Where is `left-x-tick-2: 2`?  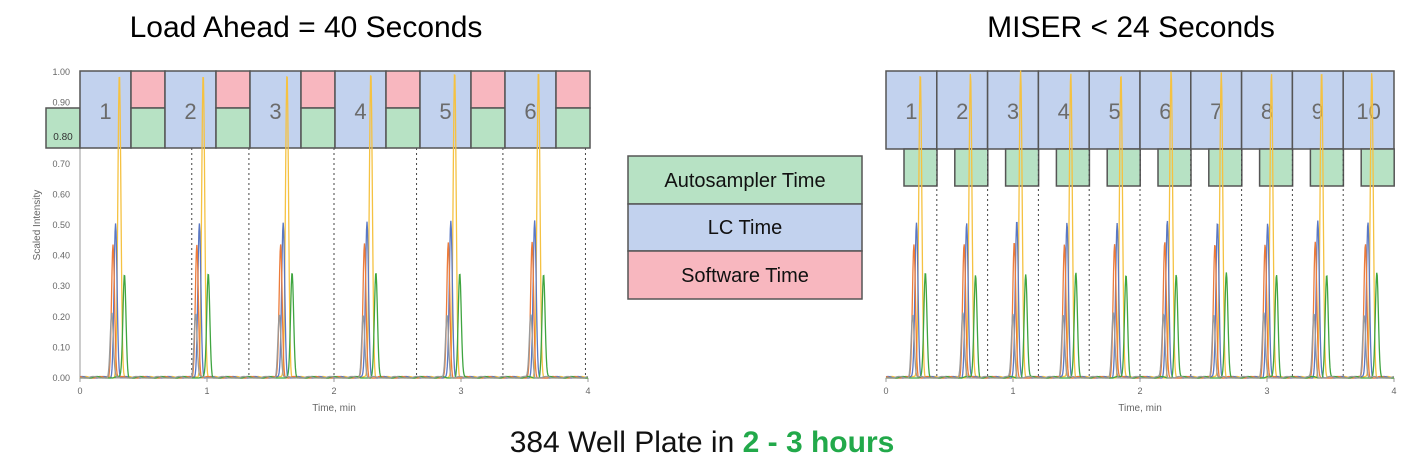
left-x-tick-2: 2 is located at coordinates (333, 391).